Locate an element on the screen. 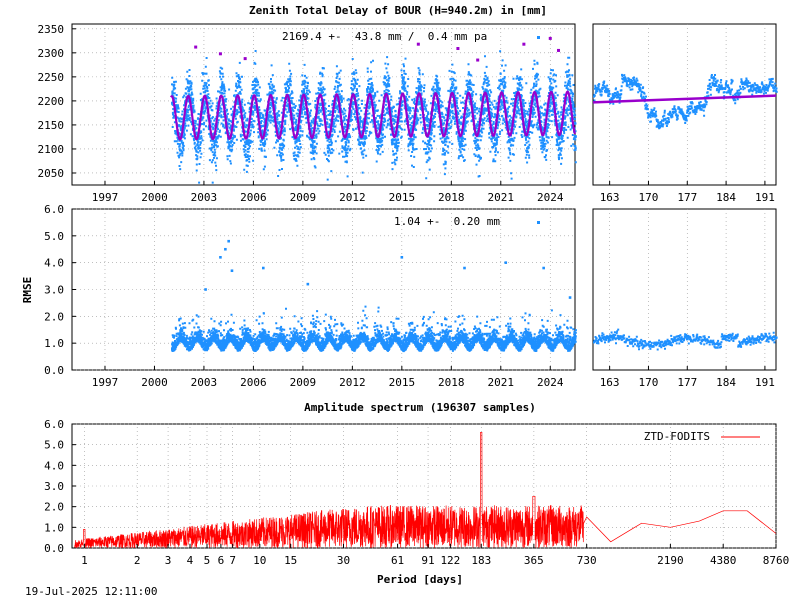 Image resolution: width=800 pixels, height=600 pixels. rmse-stats-legend-marker is located at coordinates (538, 222).